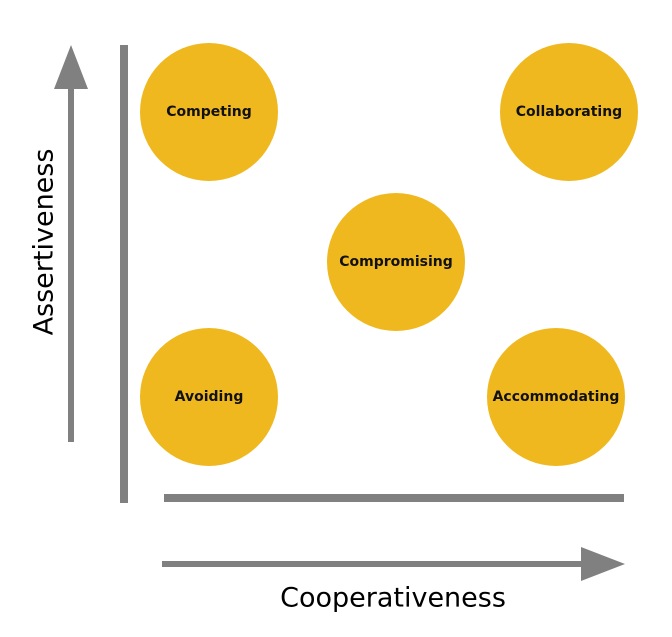  What do you see at coordinates (393, 598) in the screenshot?
I see `x-axis-label: Cooperativeness` at bounding box center [393, 598].